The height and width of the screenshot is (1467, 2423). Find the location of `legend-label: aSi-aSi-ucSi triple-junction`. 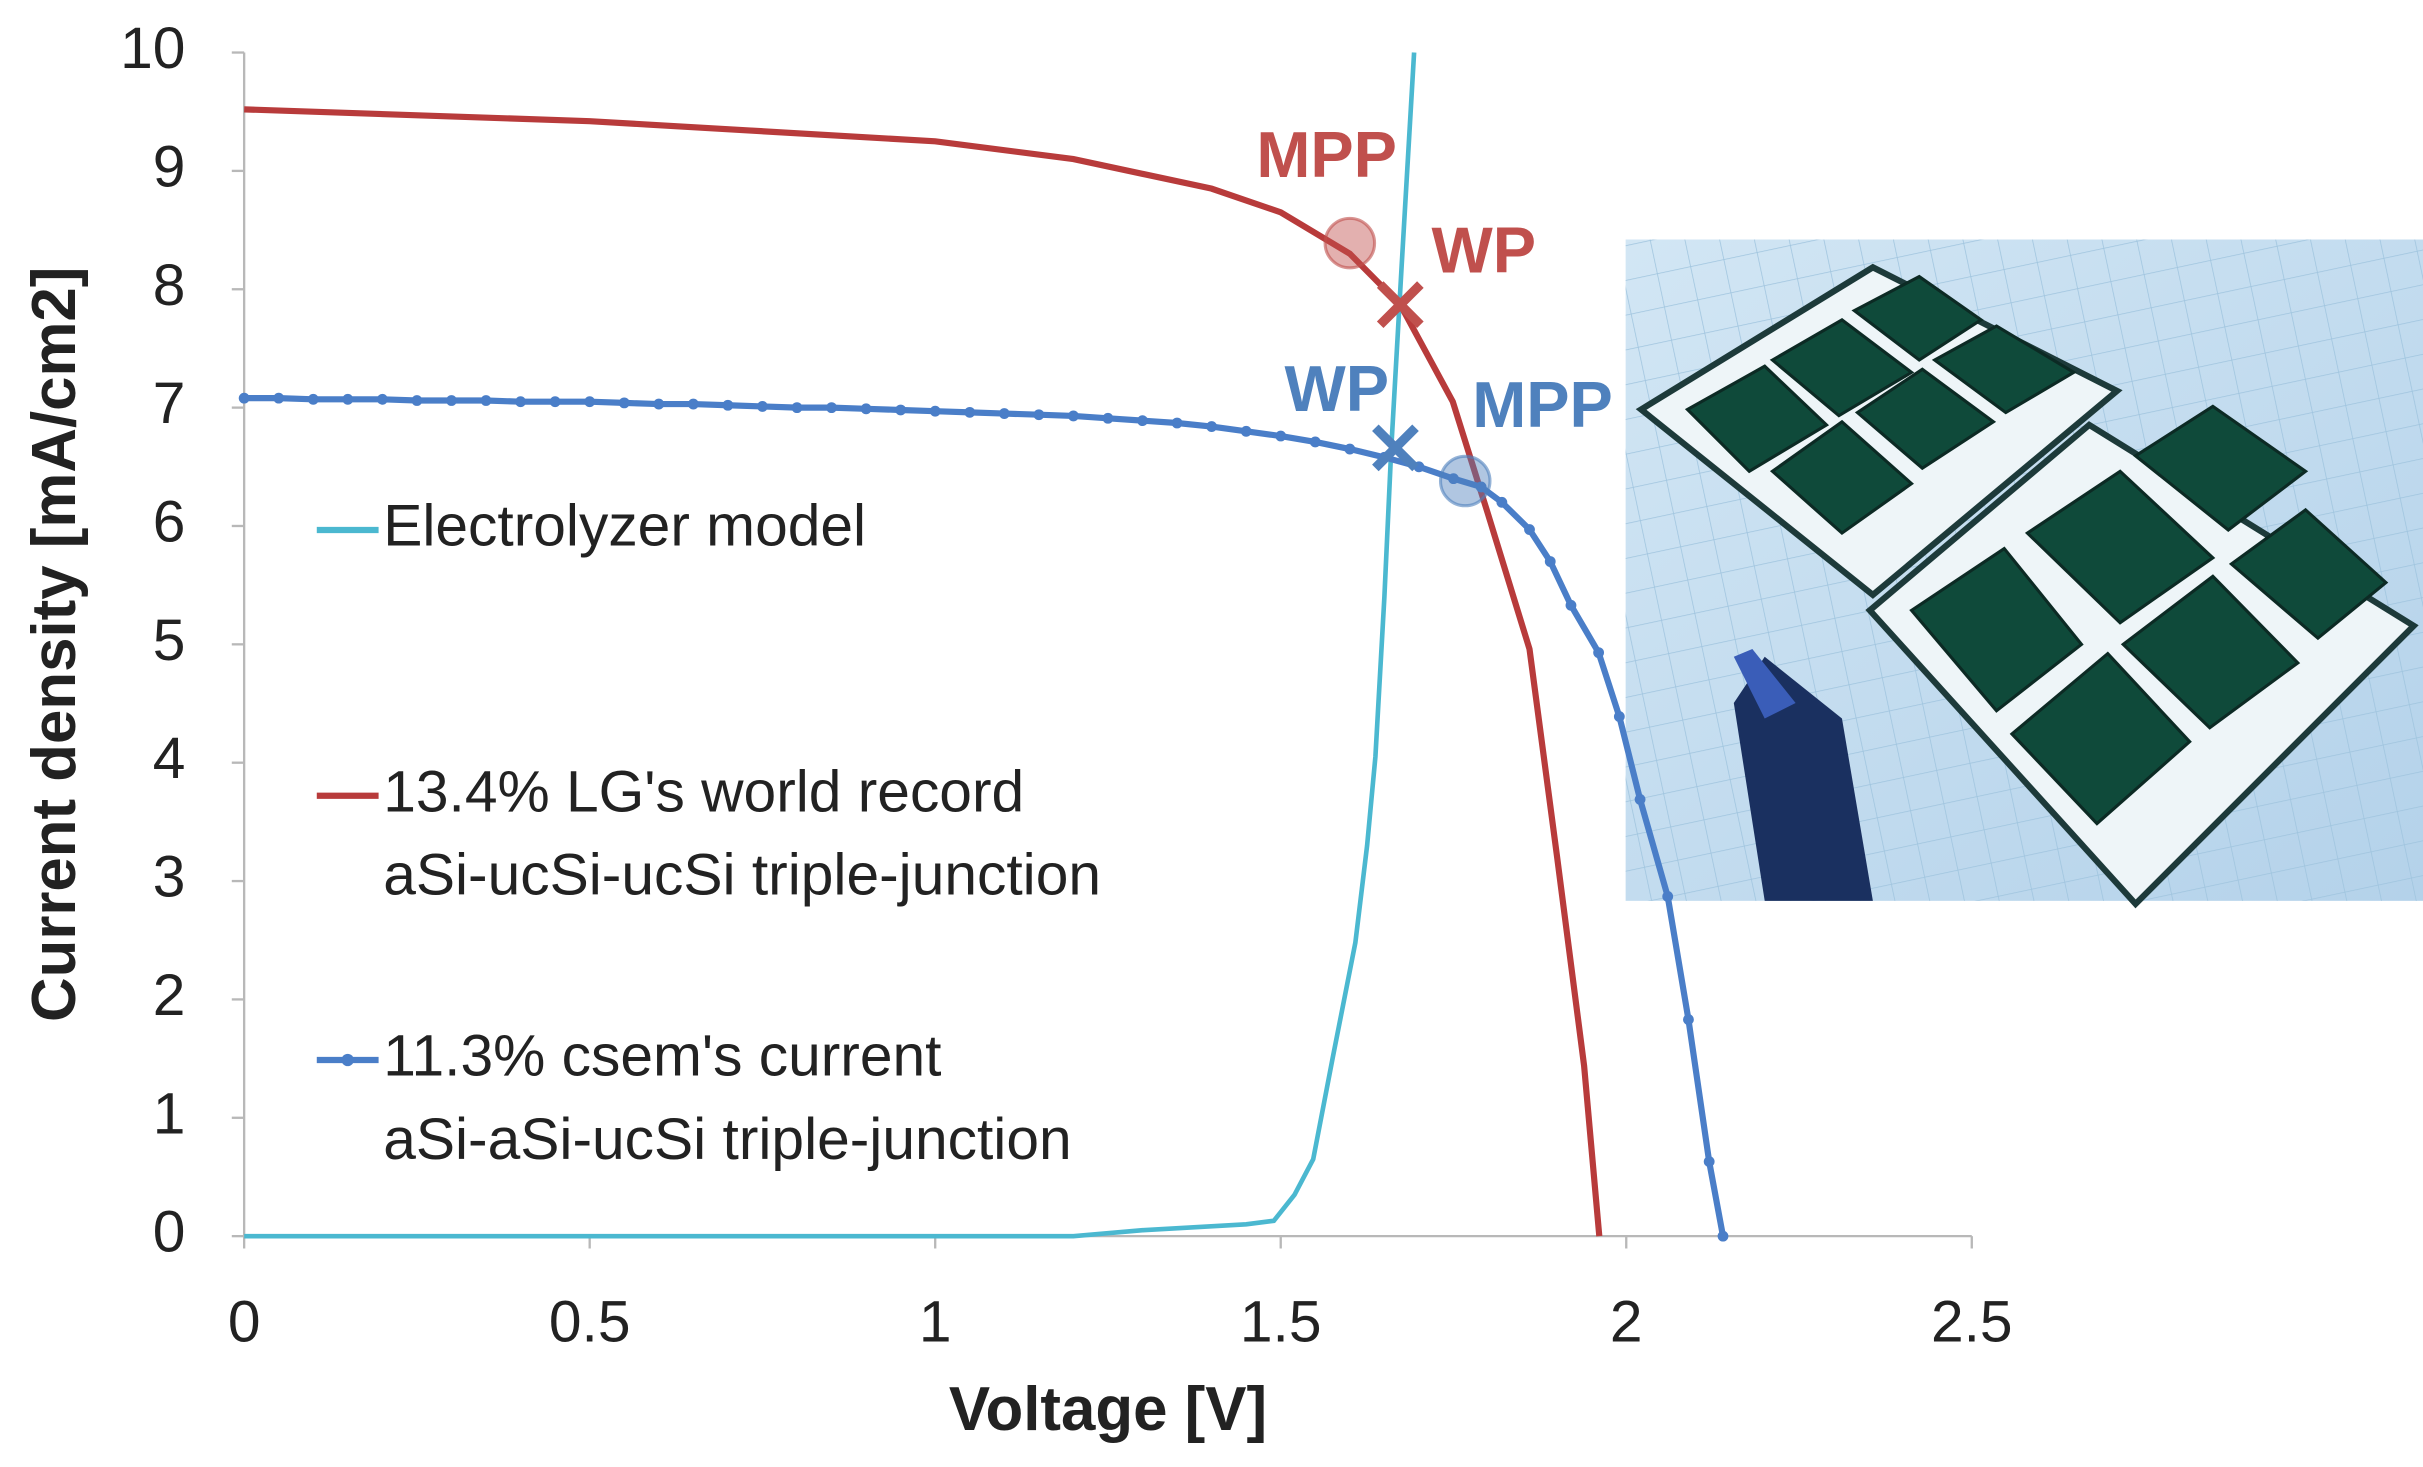

legend-label: aSi-aSi-ucSi triple-junction is located at coordinates (727, 1139).